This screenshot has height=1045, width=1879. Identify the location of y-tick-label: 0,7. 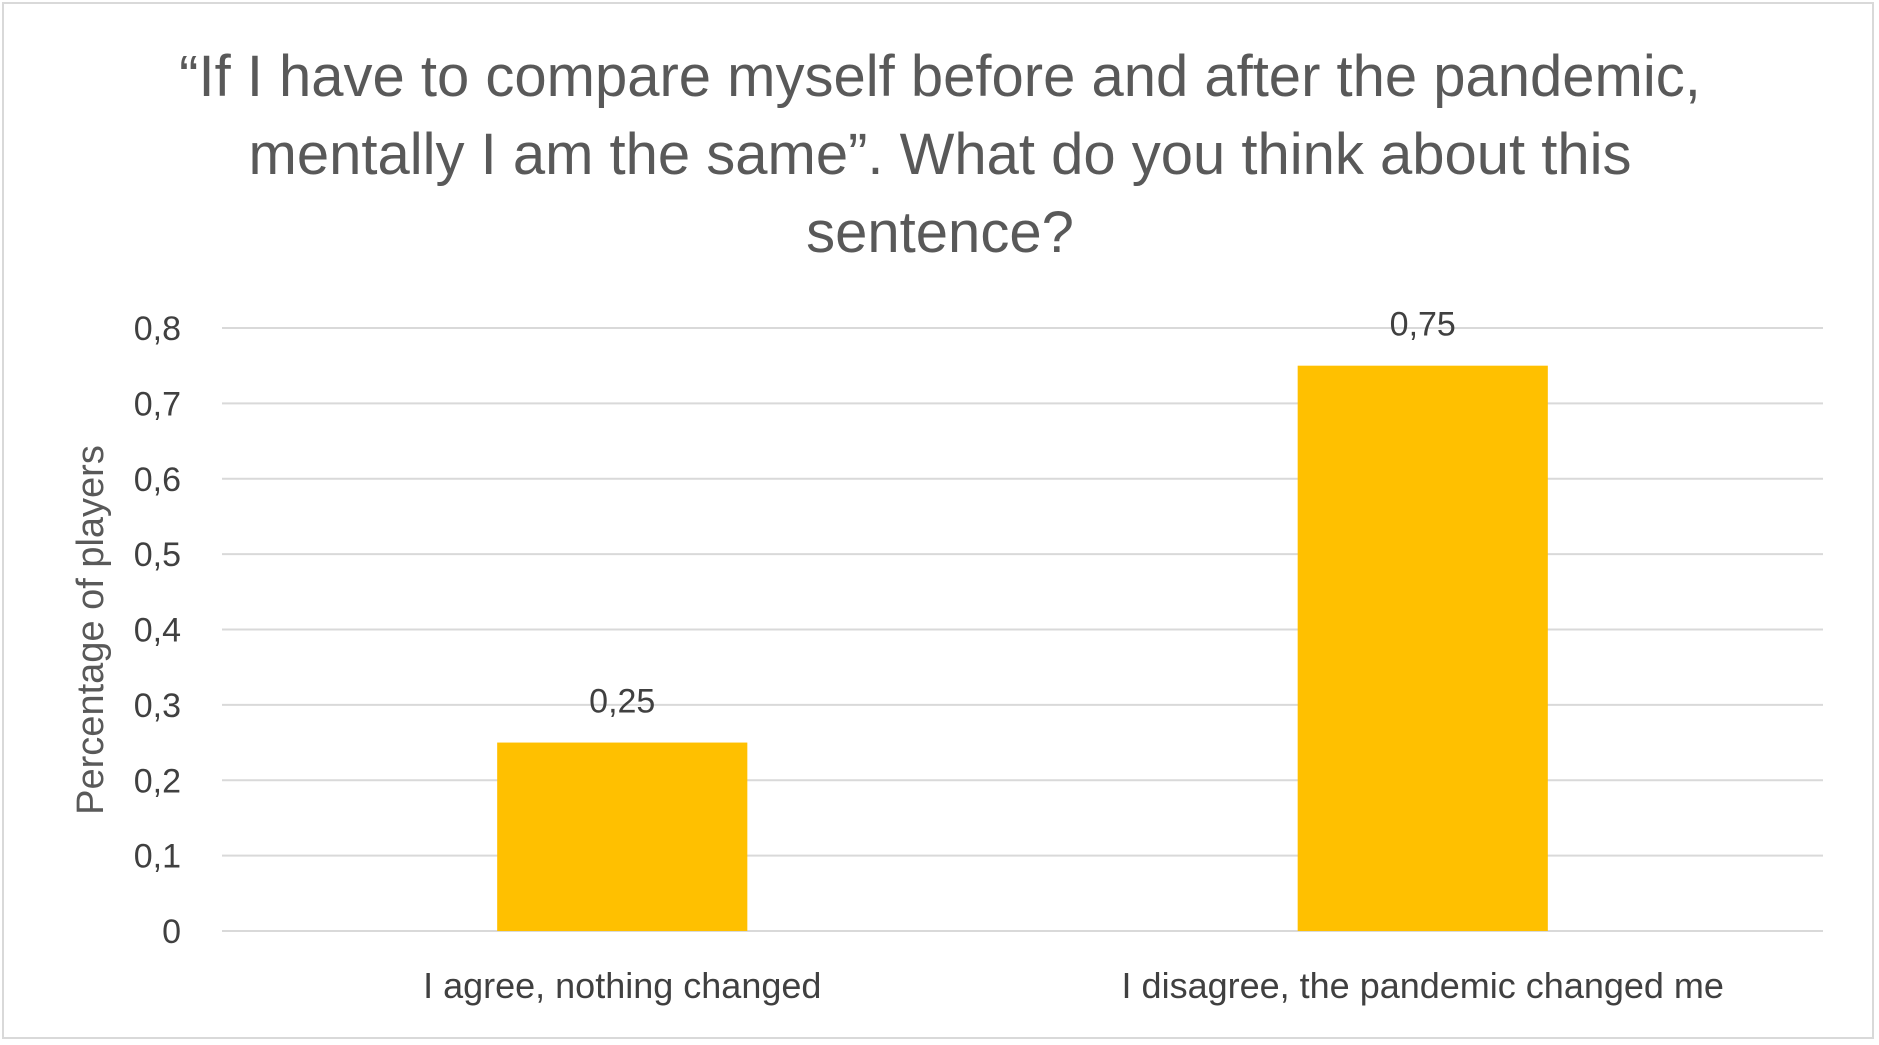
(157, 404).